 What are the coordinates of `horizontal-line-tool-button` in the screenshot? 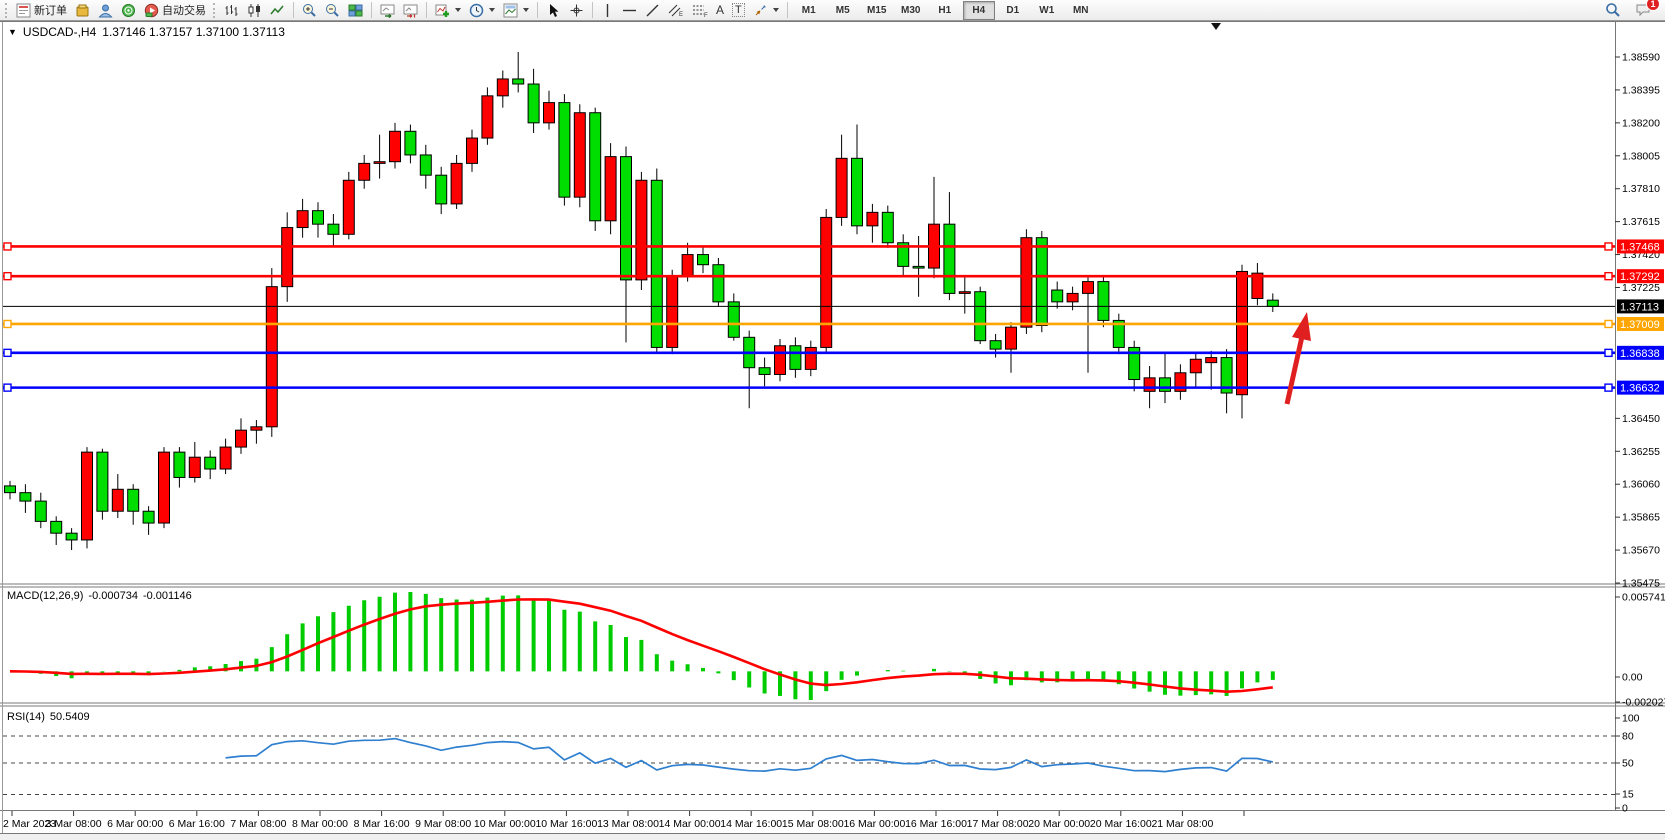 It's located at (629, 10).